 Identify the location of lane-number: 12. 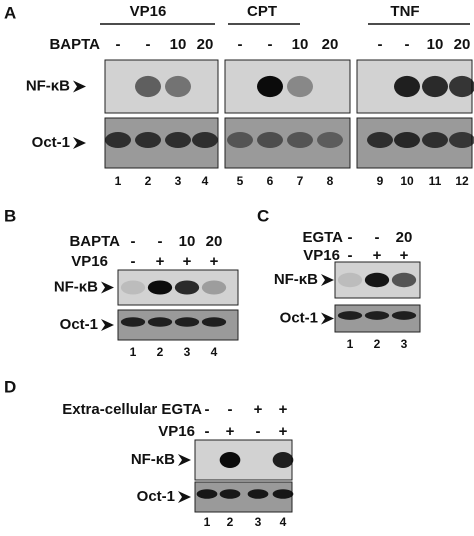
(462, 181).